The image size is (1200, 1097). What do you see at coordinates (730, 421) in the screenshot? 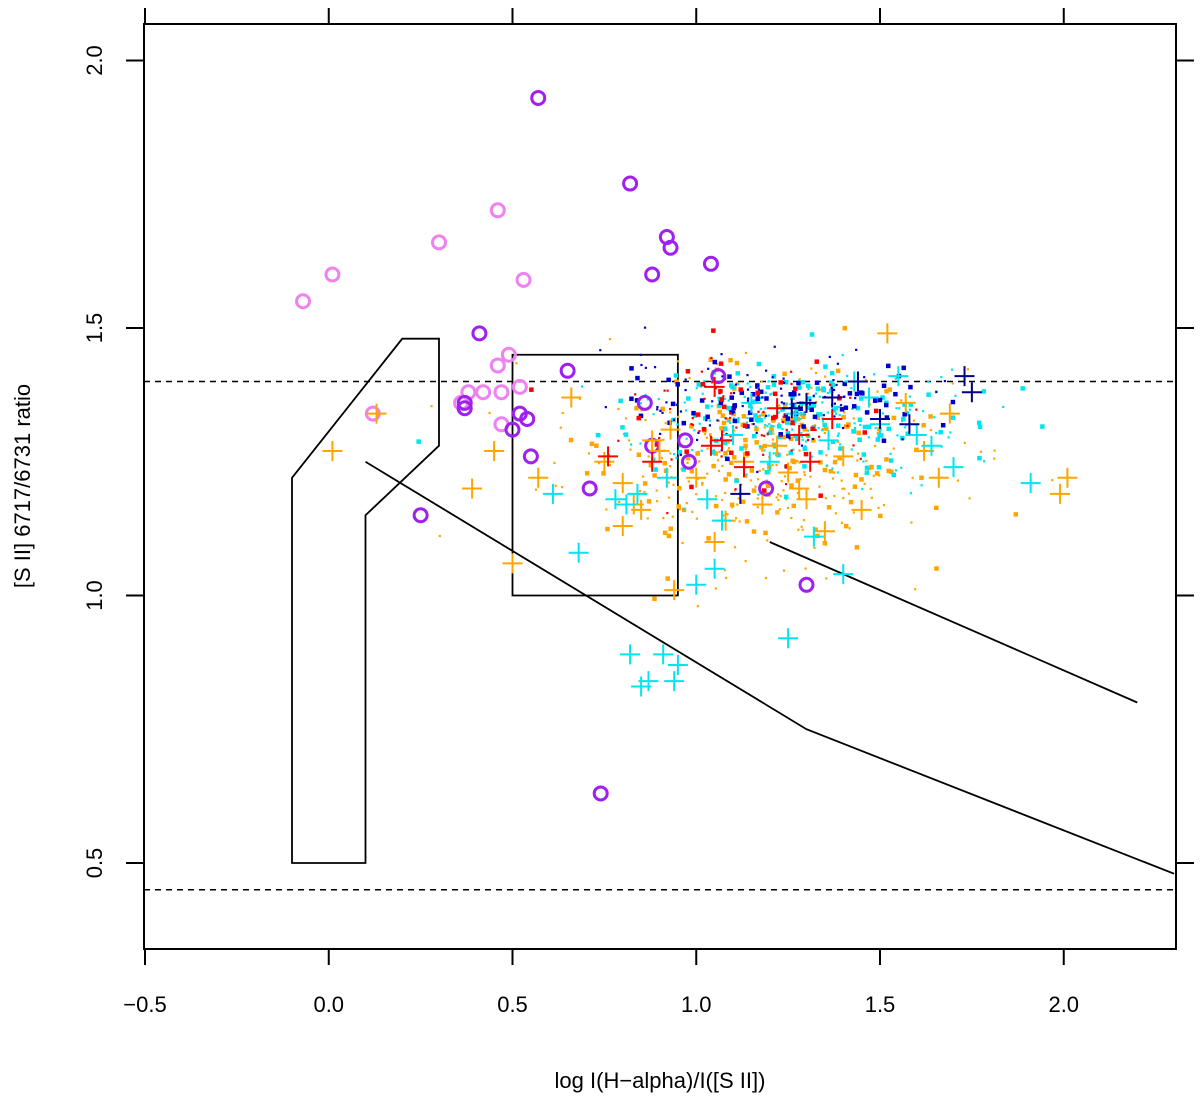
I see `cyan-square-points` at bounding box center [730, 421].